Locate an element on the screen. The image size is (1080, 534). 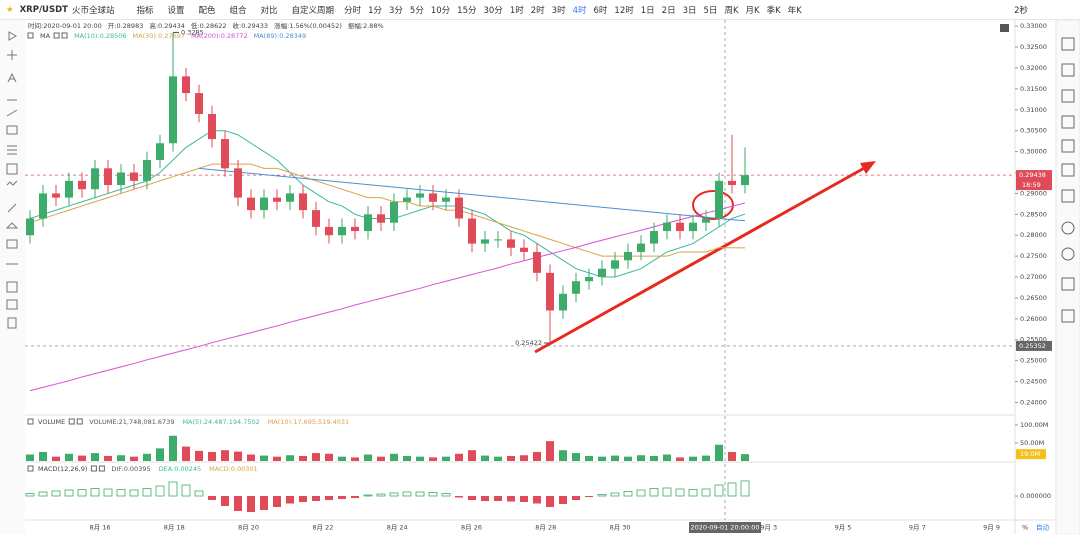
y-tick-label: 0.24000 is located at coordinates (1033, 402).